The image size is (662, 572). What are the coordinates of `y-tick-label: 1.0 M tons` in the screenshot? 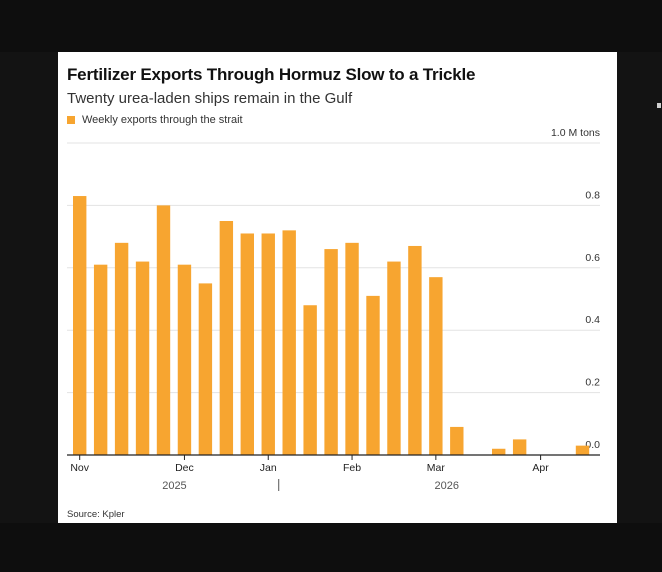 It's located at (575, 133).